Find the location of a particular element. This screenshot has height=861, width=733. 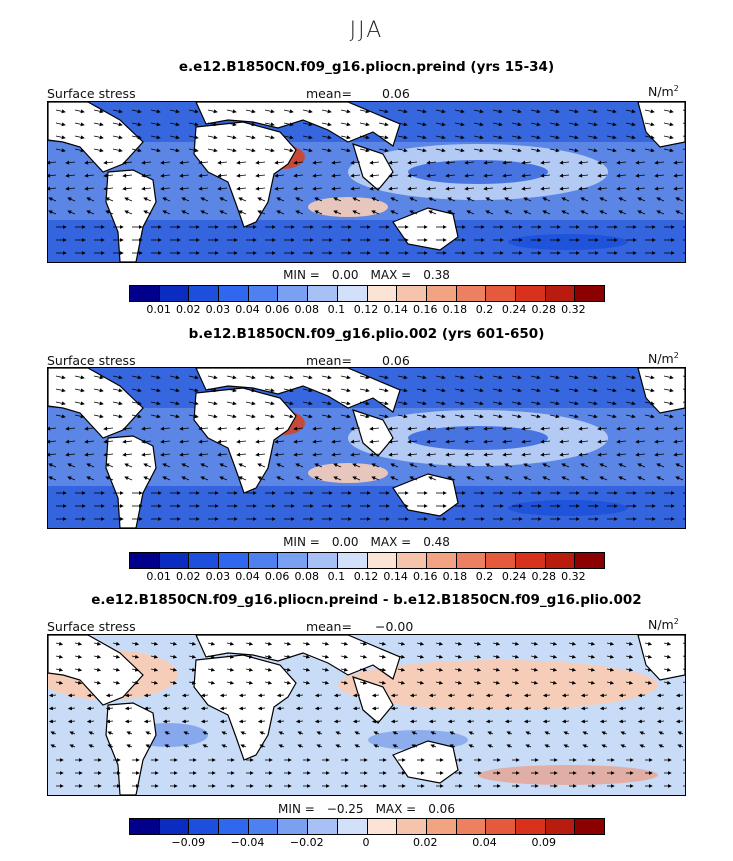

panel-1-max-value: 0.38 is located at coordinates (436, 275).